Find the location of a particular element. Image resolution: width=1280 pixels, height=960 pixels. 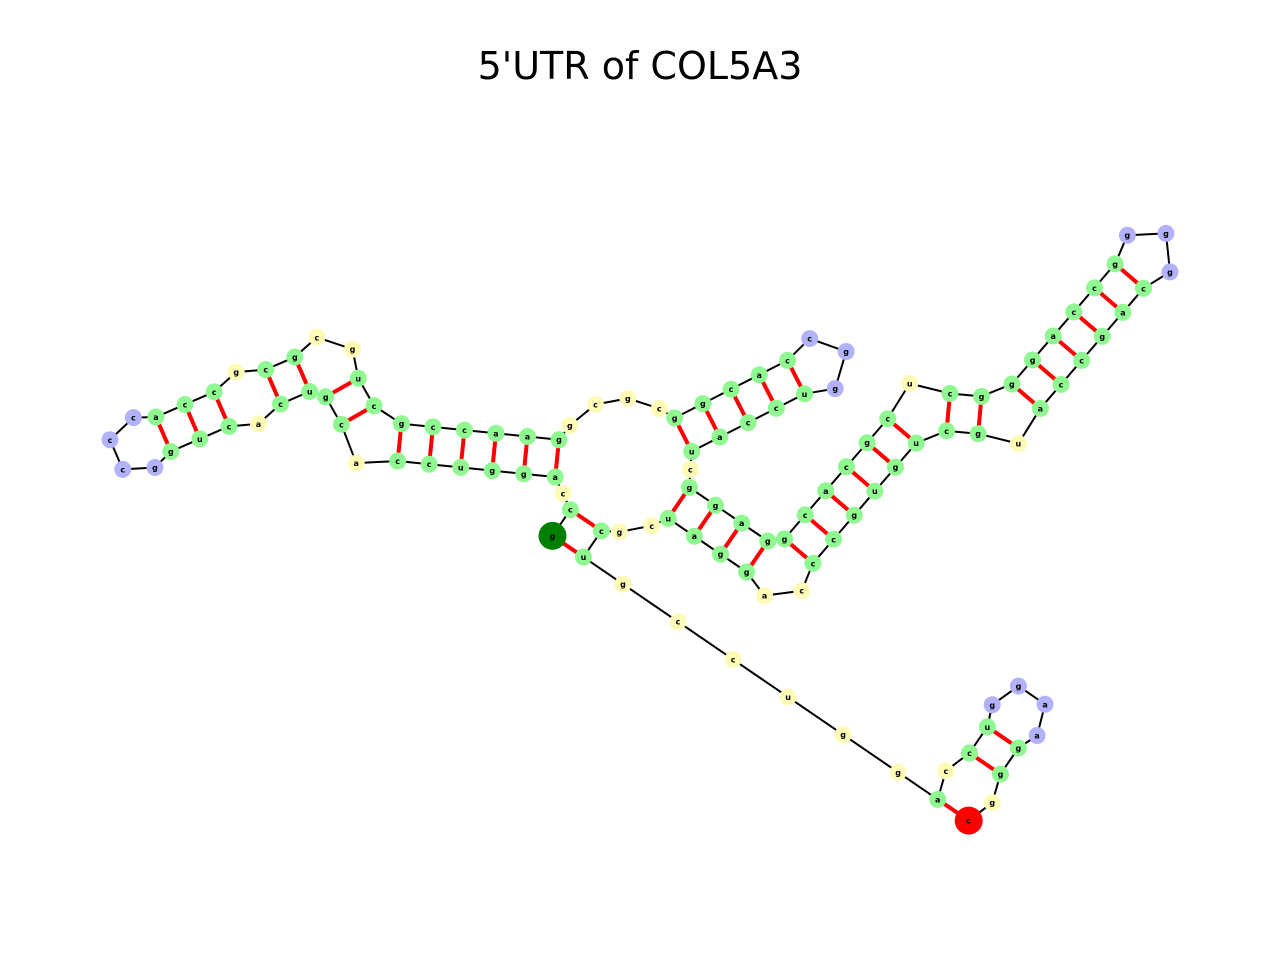

three-prime-marker is located at coordinates (968, 820).